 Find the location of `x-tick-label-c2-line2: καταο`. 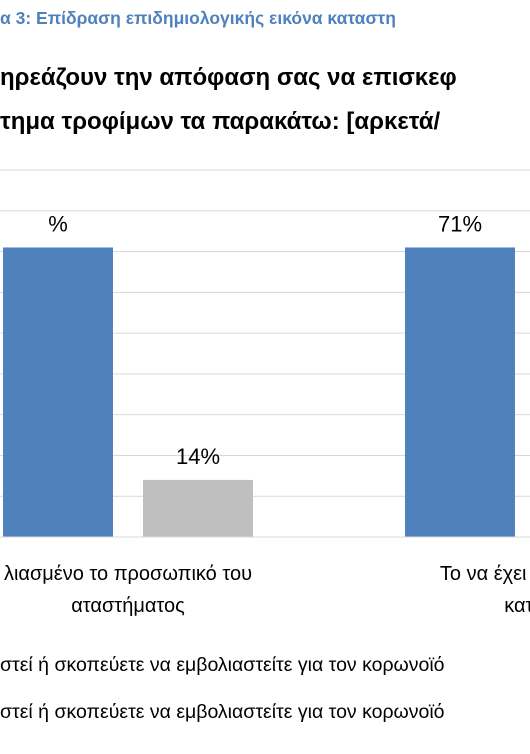

x-tick-label-c2-line2: καταο is located at coordinates (517, 606).